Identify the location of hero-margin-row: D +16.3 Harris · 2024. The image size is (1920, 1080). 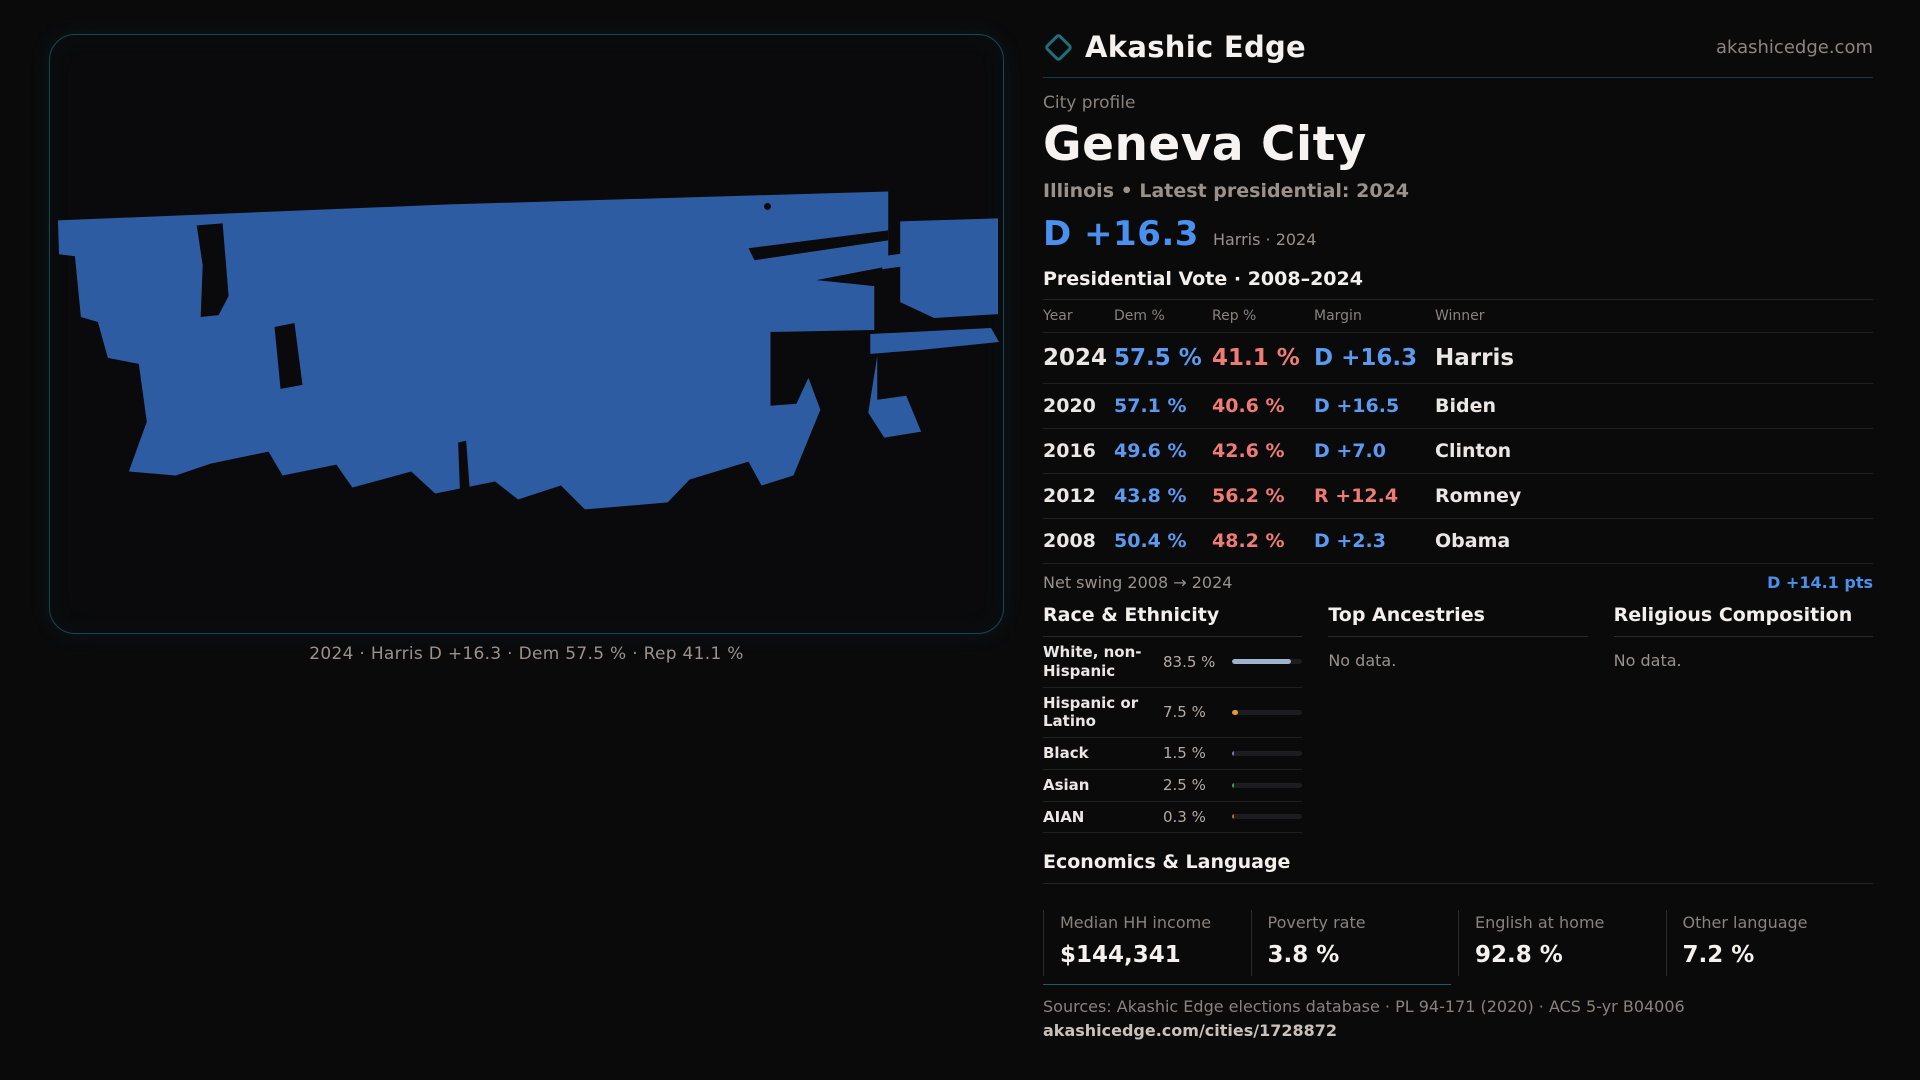
(1458, 234).